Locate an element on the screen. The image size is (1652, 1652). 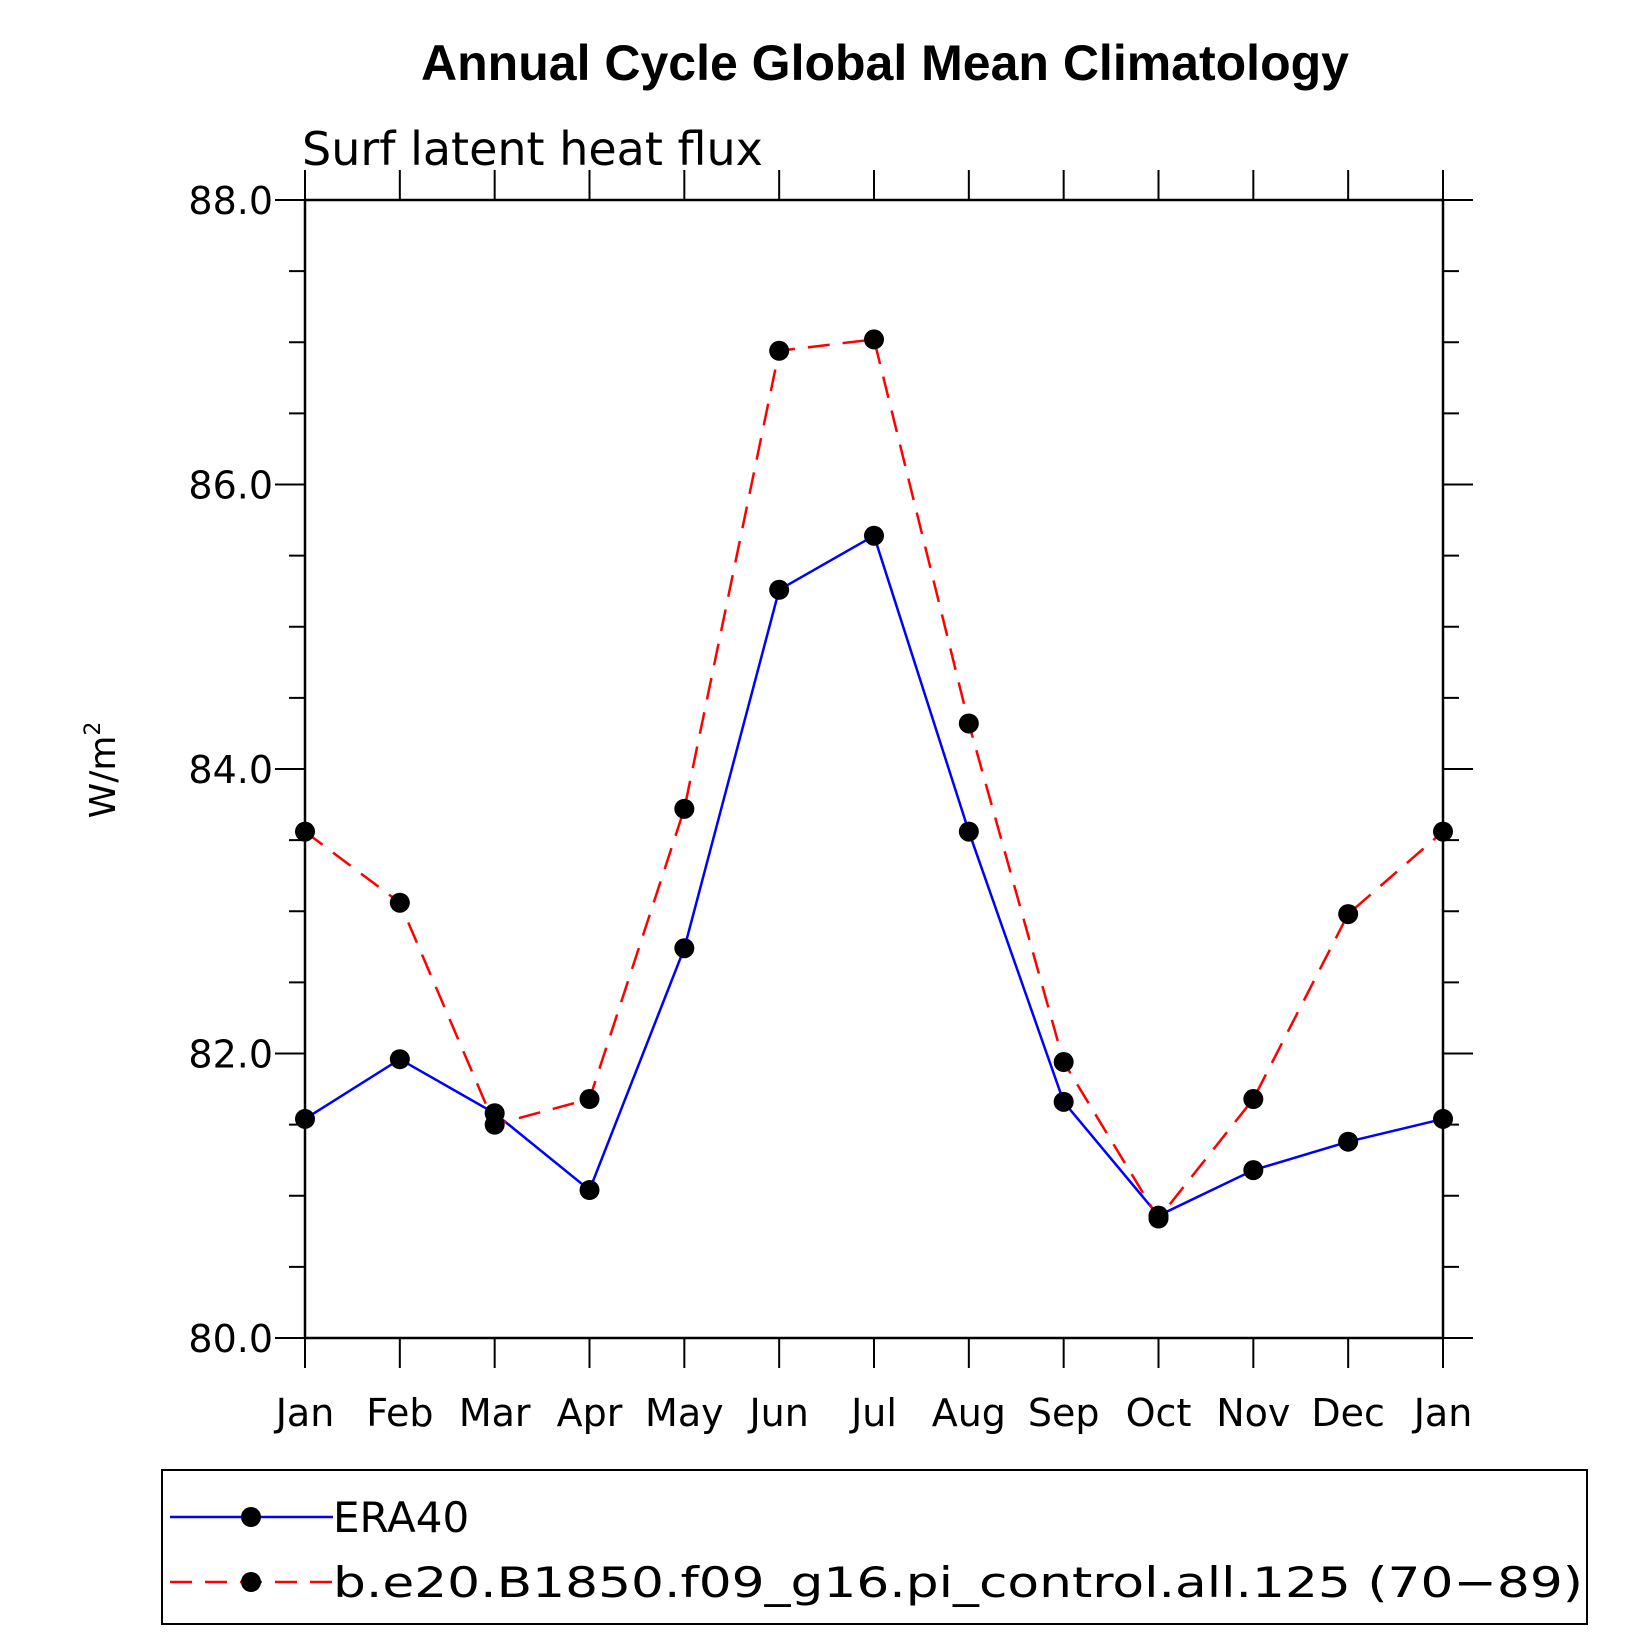
x-tick-label: Aug is located at coordinates (969, 1413).